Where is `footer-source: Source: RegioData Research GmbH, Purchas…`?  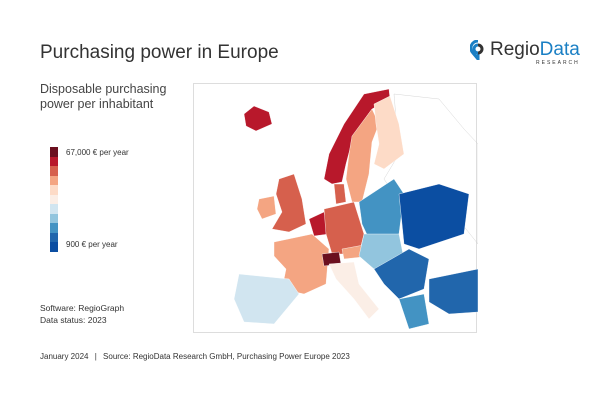
footer-source: Source: RegioData Research GmbH, Purchas… is located at coordinates (226, 356).